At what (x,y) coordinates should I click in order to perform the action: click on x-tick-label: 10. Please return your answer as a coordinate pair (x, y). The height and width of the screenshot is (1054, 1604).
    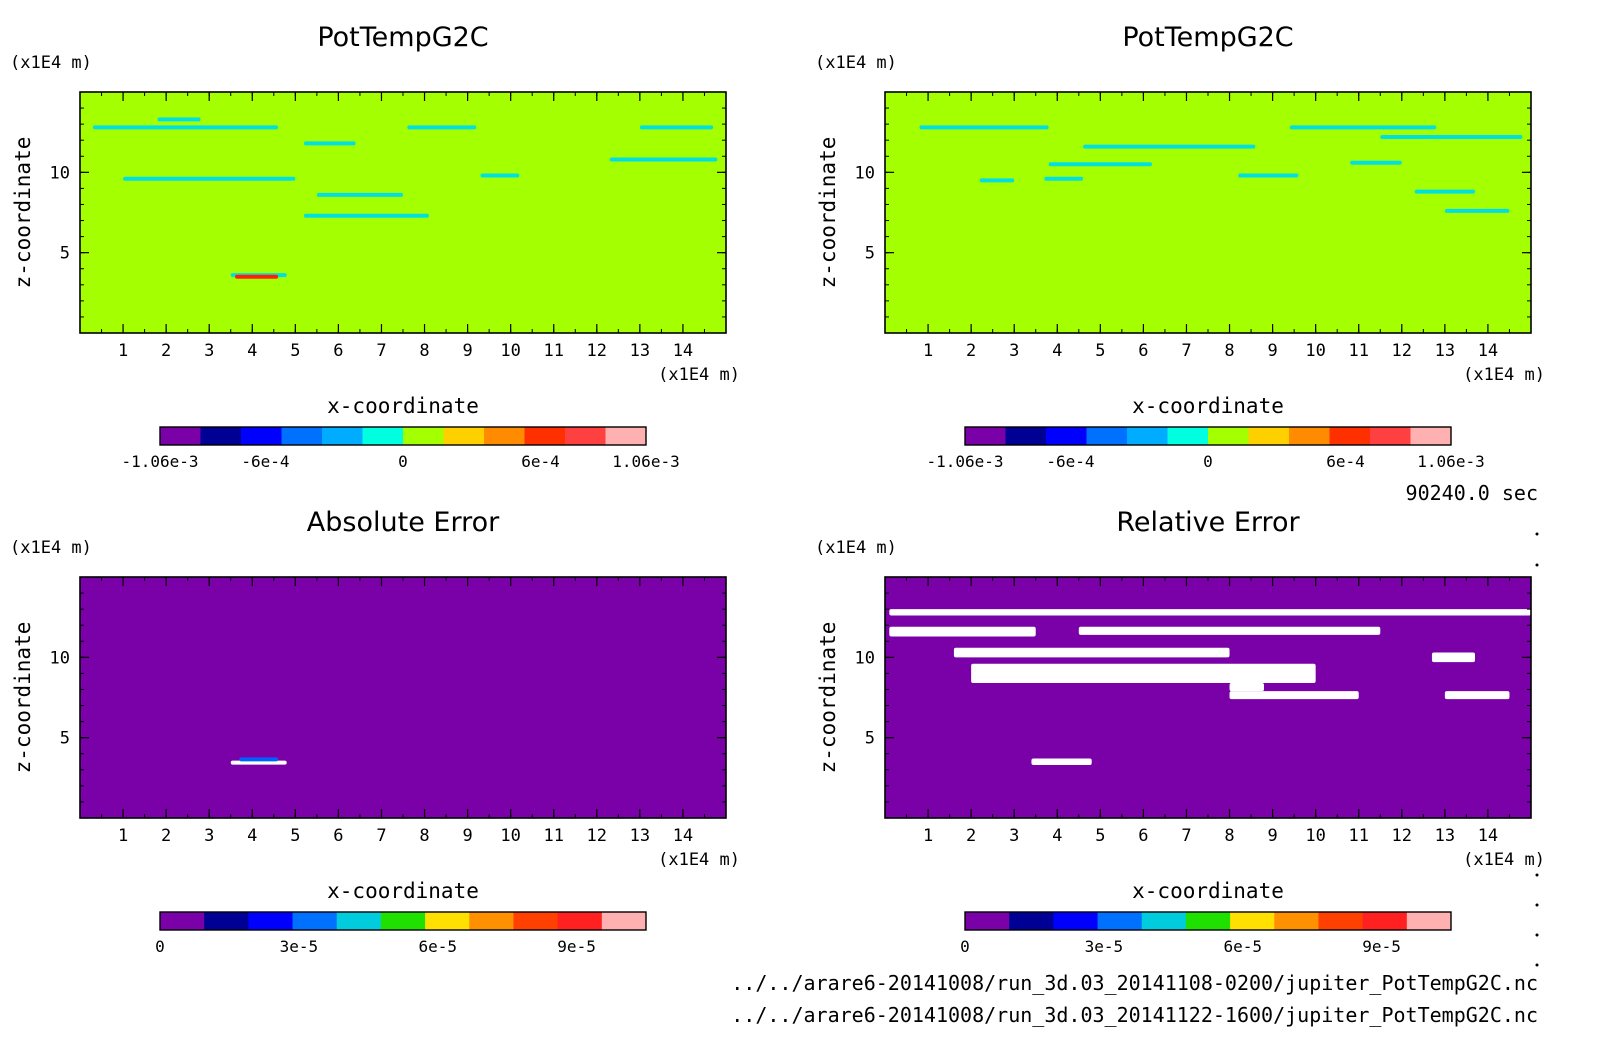
    Looking at the image, I should click on (1315, 351).